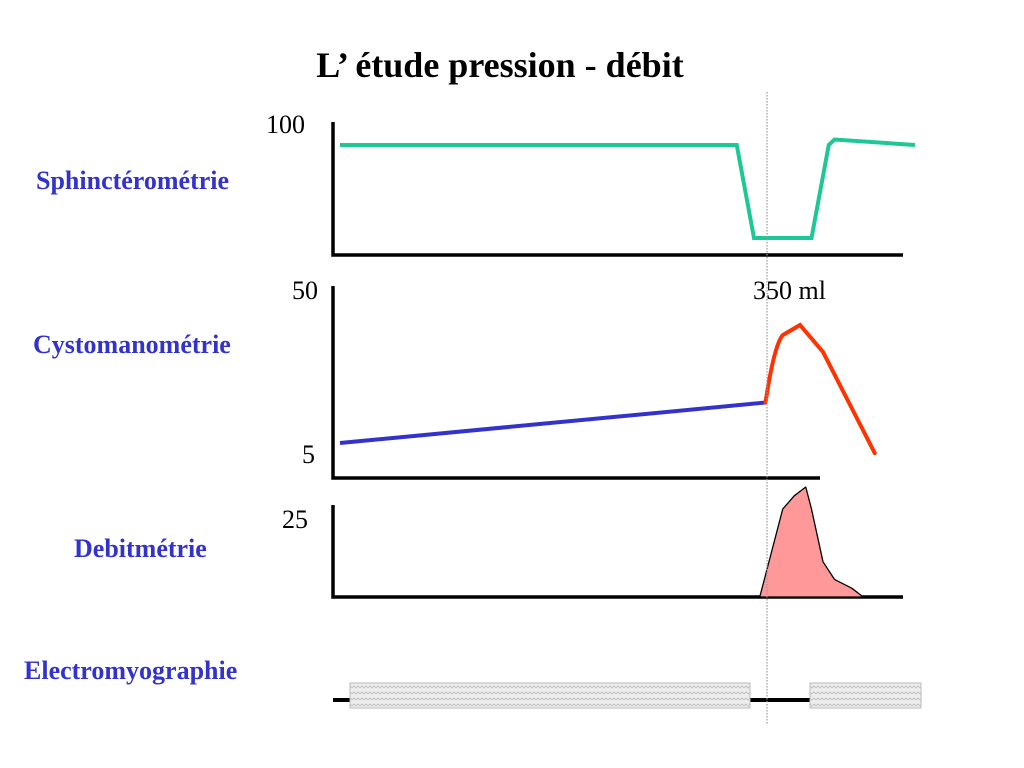  What do you see at coordinates (308, 454) in the screenshot?
I see `tick-cysto-5: 5` at bounding box center [308, 454].